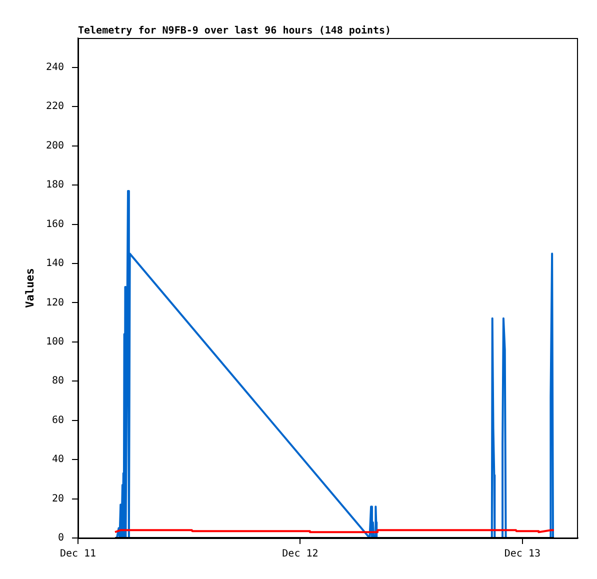  What do you see at coordinates (522, 554) in the screenshot?
I see `x-tick-label: Dec 13` at bounding box center [522, 554].